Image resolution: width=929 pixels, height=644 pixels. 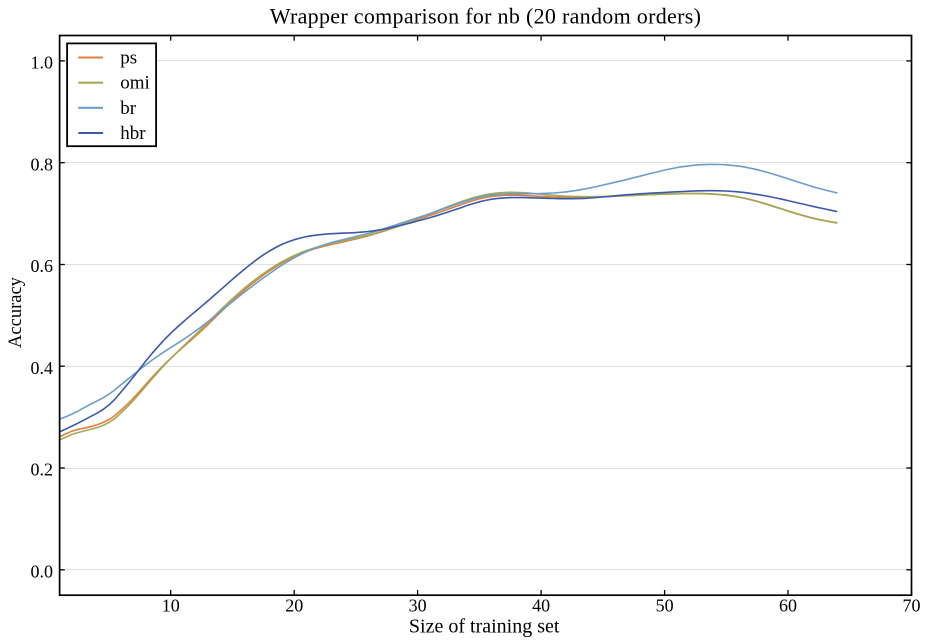 I want to click on svg-text: omi, so click(x=135, y=83).